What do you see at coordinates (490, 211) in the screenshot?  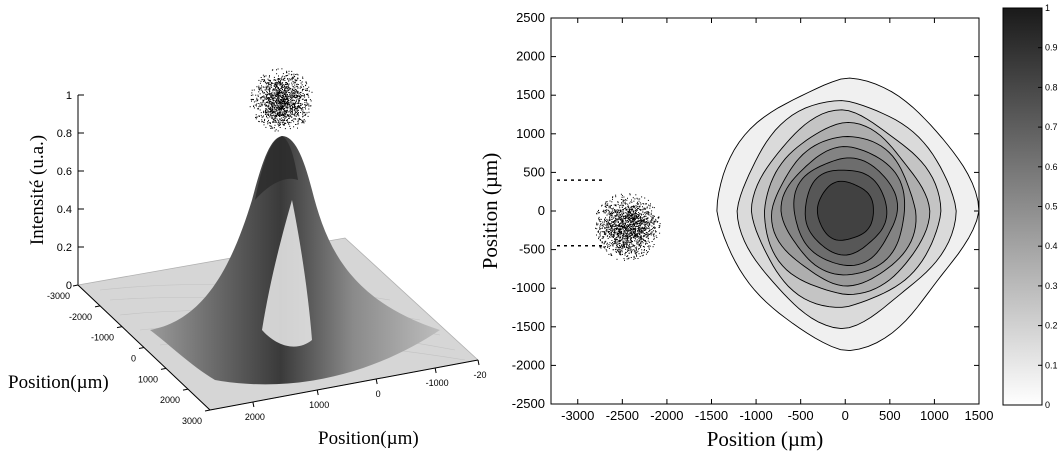 I see `contour-y-label: Position (µm)` at bounding box center [490, 211].